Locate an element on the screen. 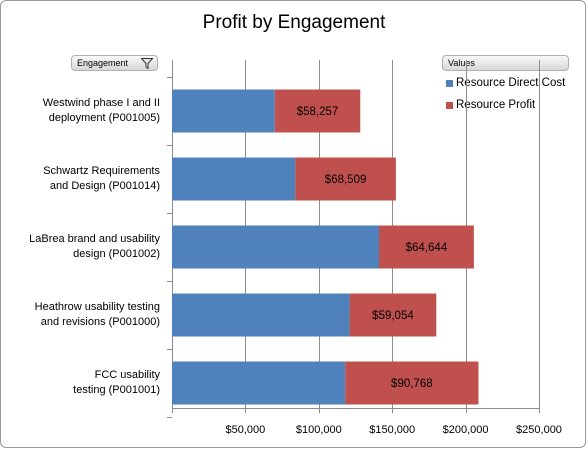 This screenshot has width=588, height=450. data-label: $64,644 is located at coordinates (427, 248).